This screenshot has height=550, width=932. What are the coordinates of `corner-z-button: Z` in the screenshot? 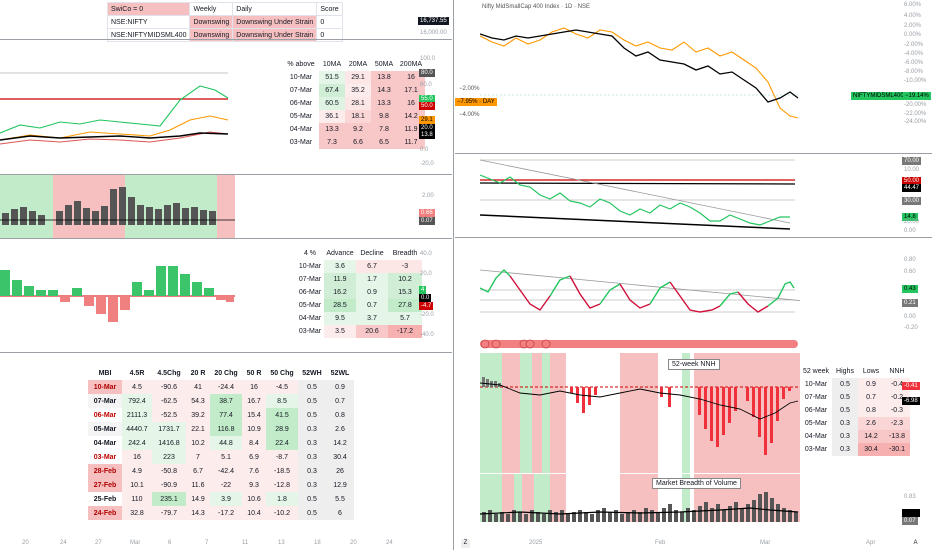 It's located at (465, 543).